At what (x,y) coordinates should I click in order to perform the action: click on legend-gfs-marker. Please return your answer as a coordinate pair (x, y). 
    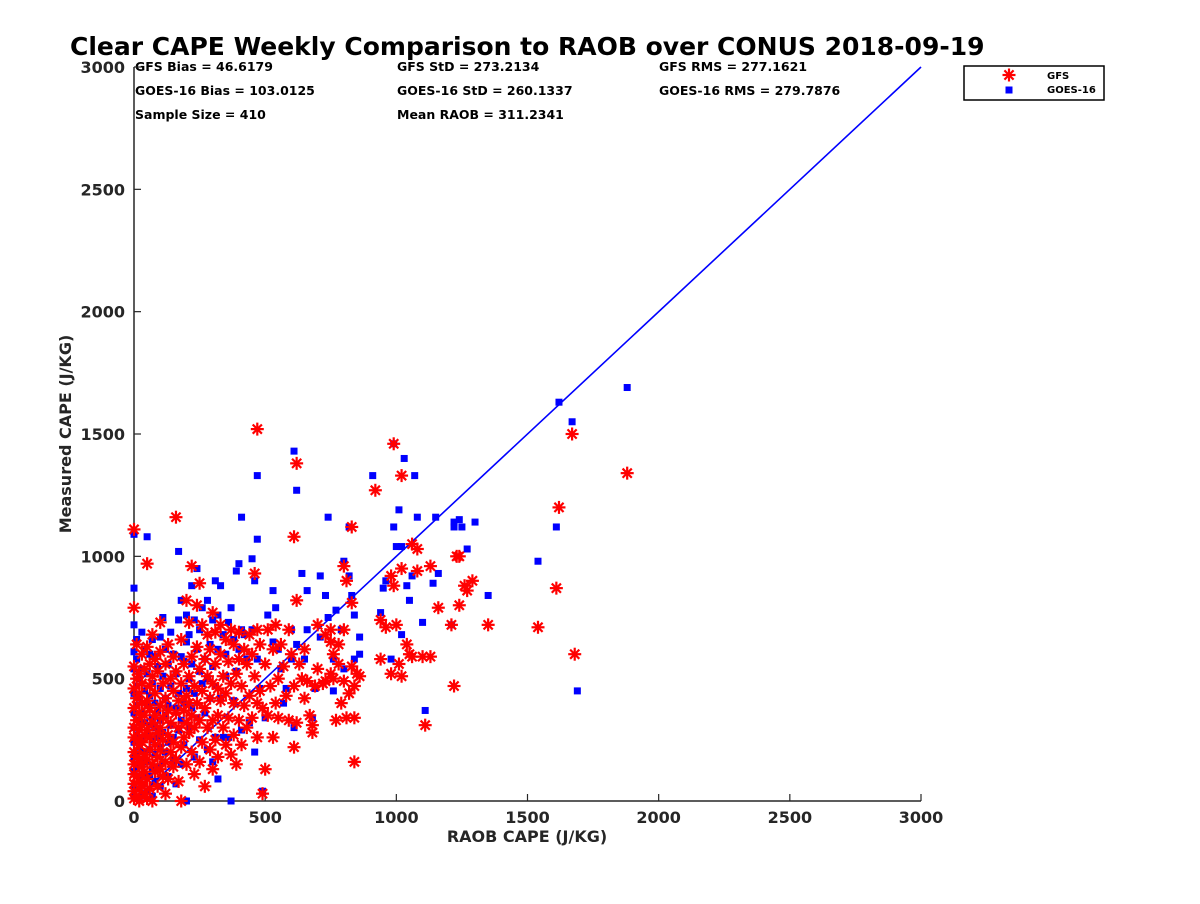
    Looking at the image, I should click on (1009, 75).